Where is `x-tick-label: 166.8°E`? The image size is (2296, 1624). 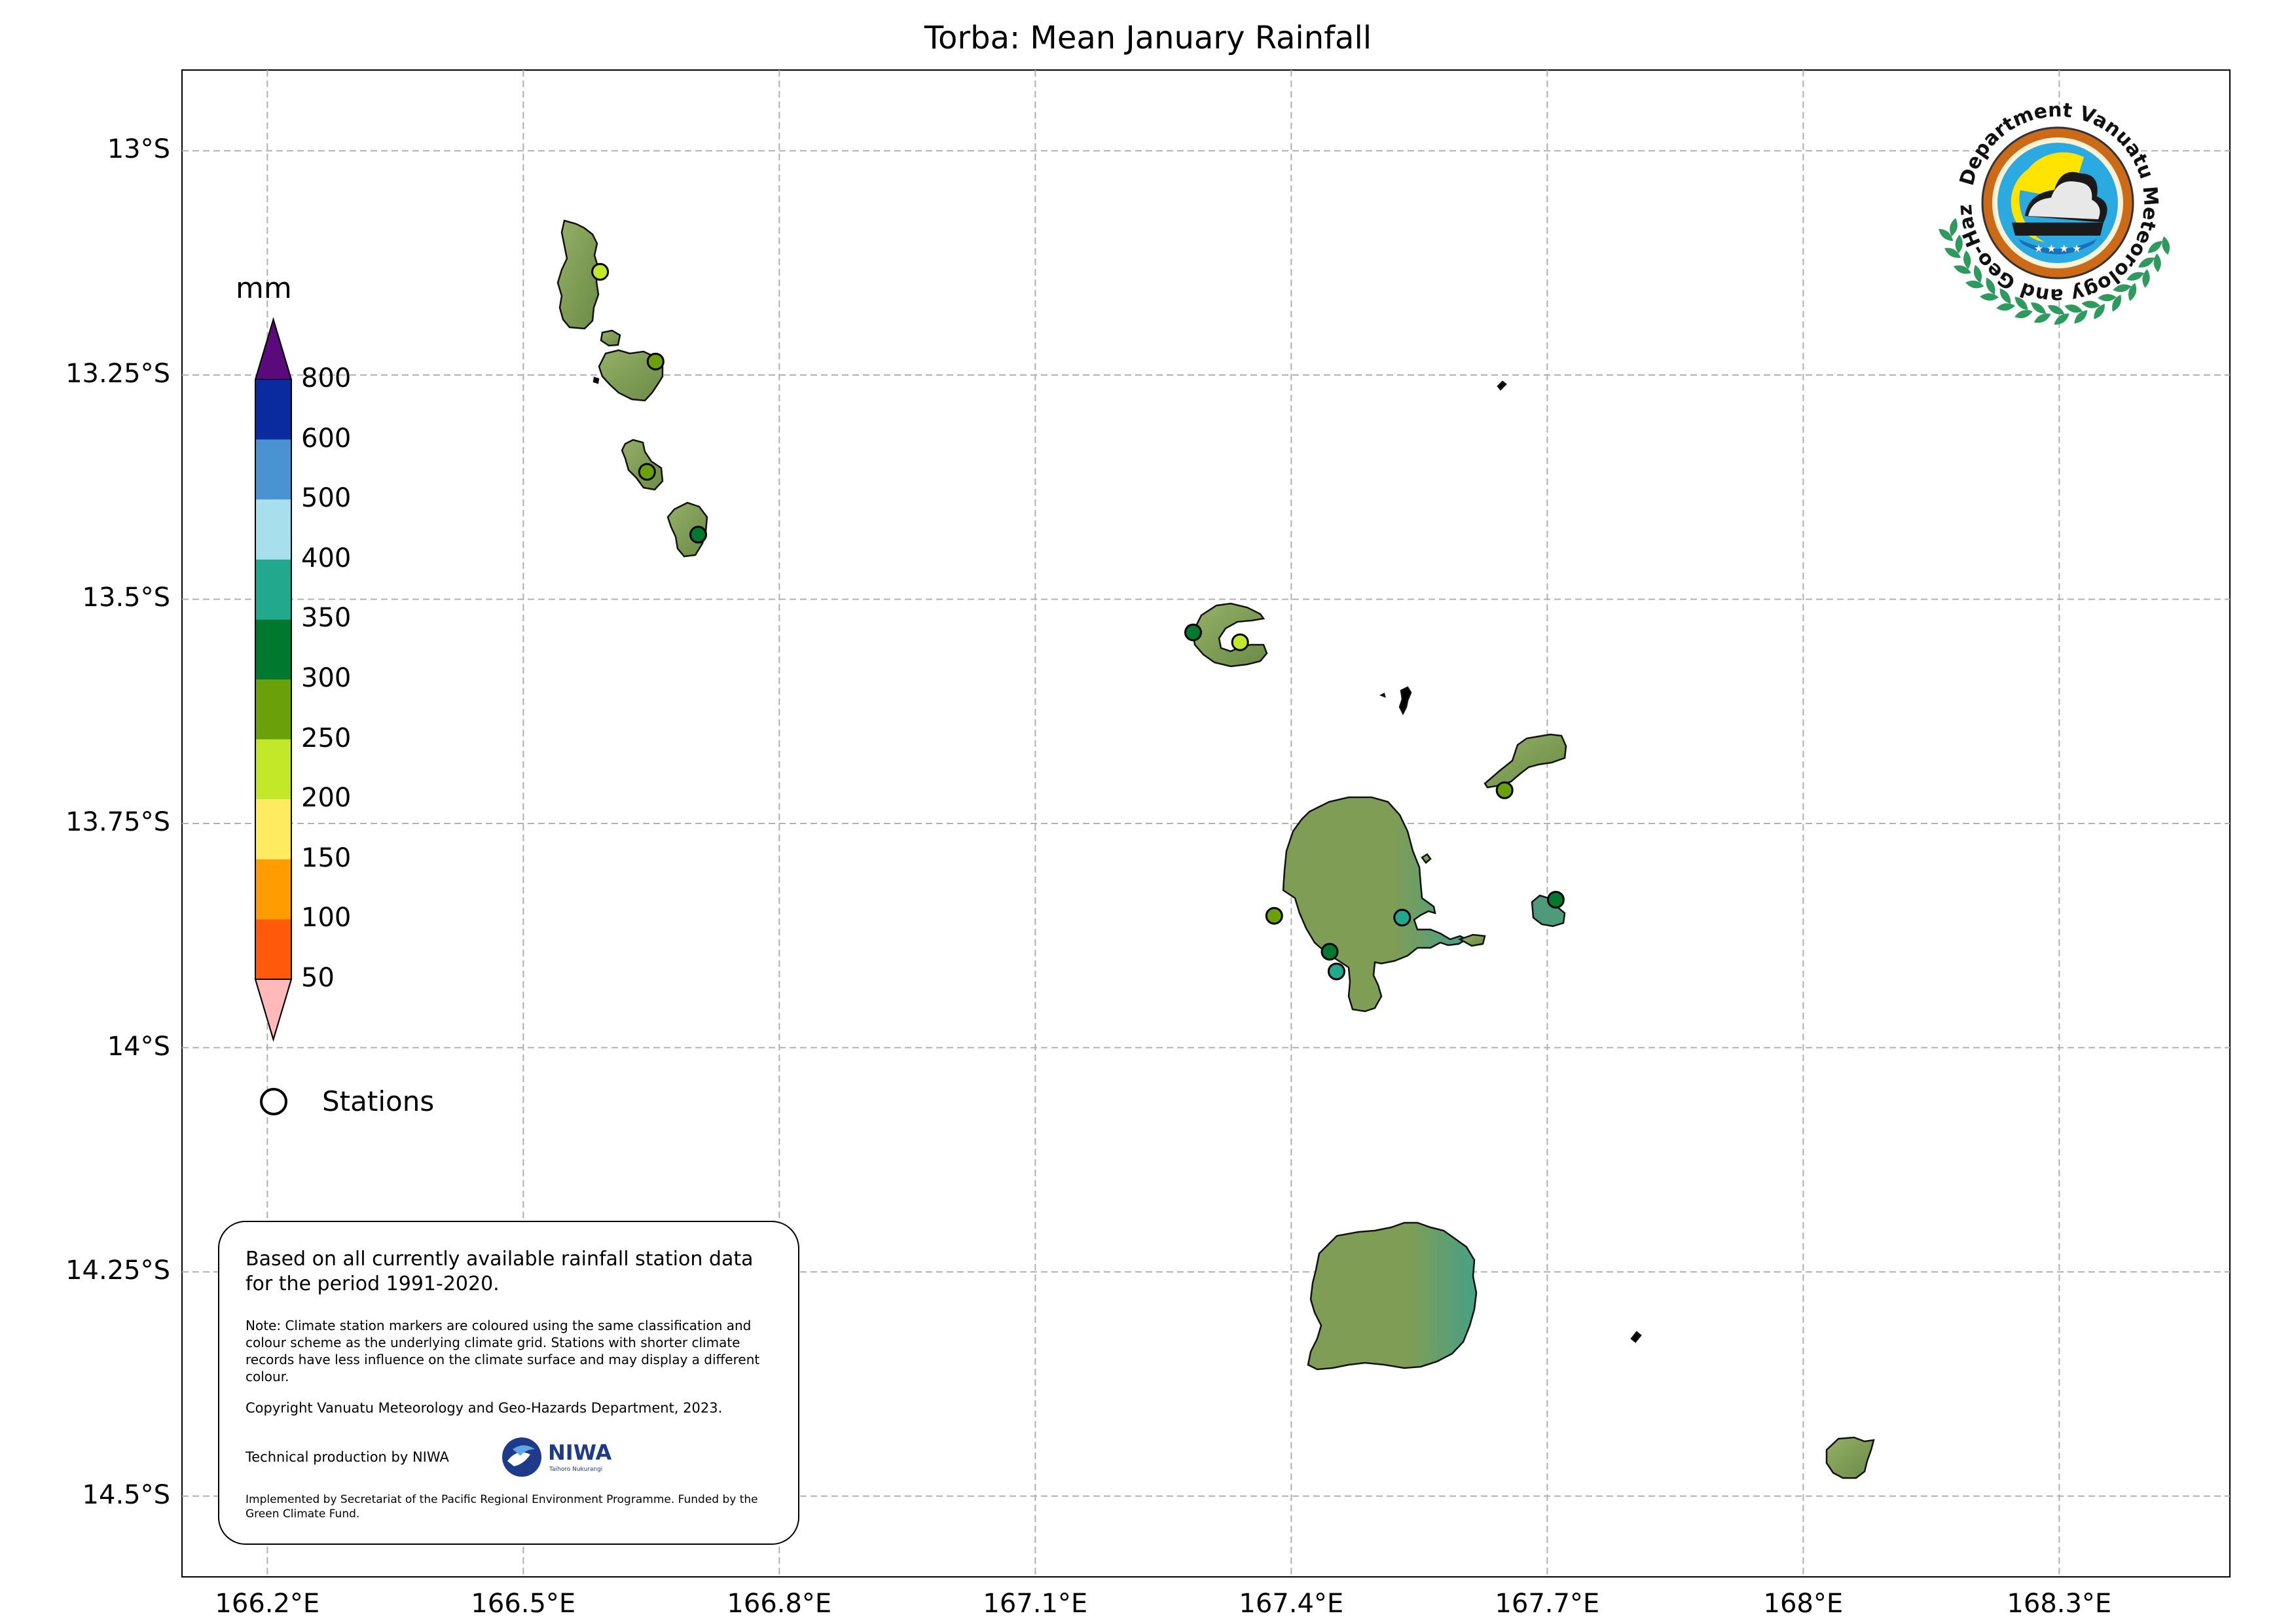
x-tick-label: 166.8°E is located at coordinates (779, 1604).